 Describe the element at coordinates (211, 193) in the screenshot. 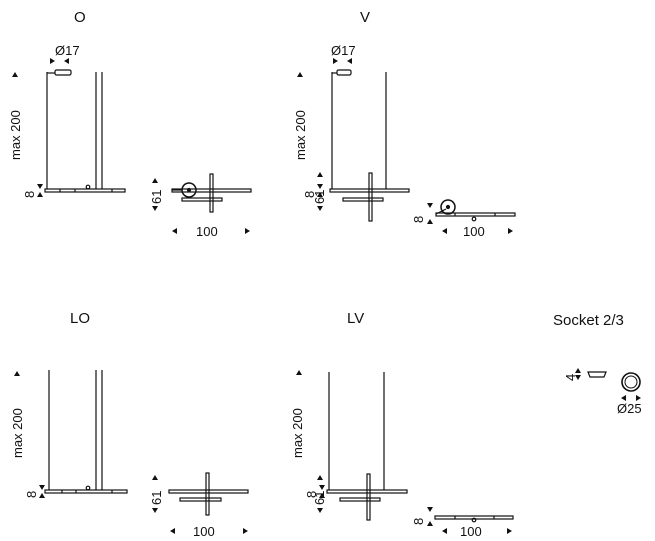

I see `variant-o-top-view` at that location.